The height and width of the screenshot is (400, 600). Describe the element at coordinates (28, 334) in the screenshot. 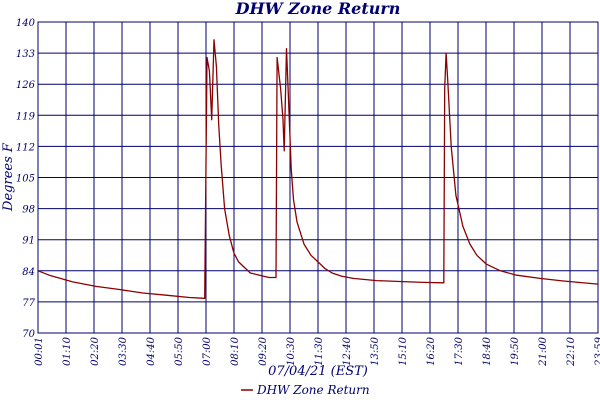

I see `y-tick-label: 70` at that location.